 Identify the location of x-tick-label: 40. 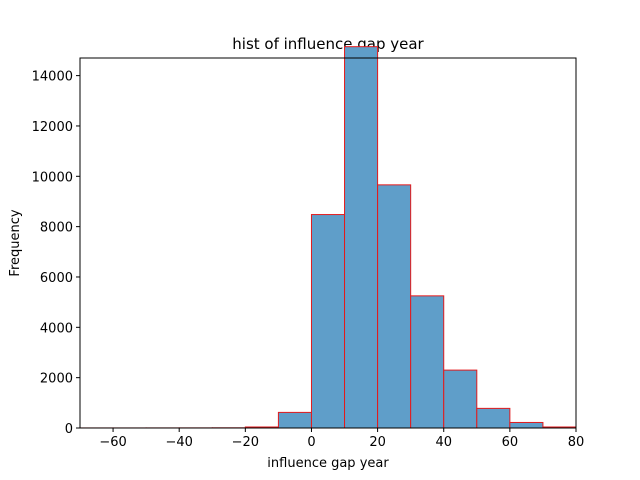
(443, 442).